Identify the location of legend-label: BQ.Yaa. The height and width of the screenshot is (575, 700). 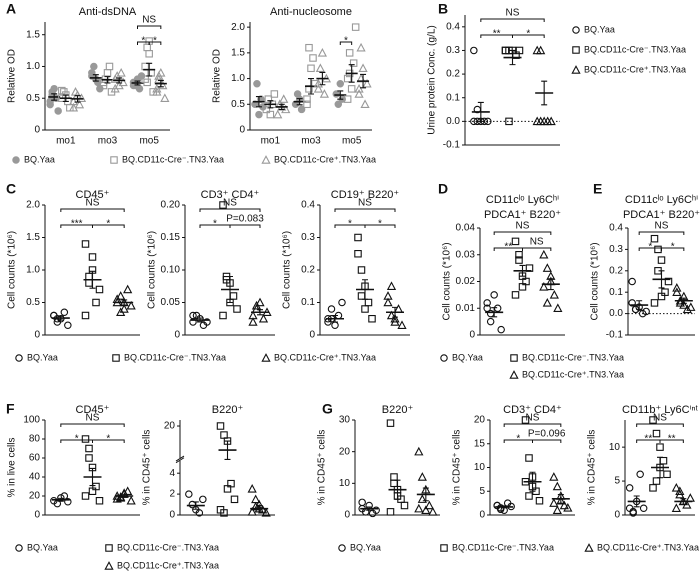
(599, 29).